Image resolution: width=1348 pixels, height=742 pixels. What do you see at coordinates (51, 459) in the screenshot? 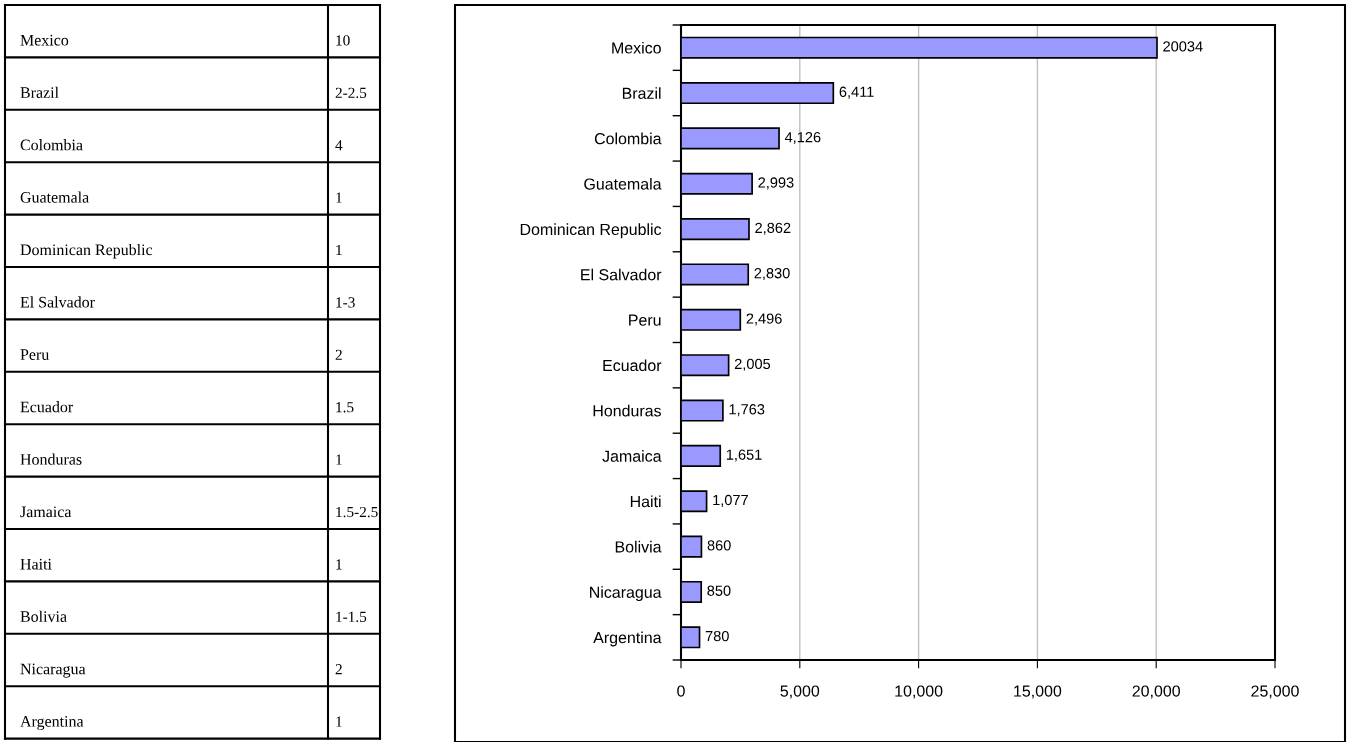
I see `category-label: Honduras` at bounding box center [51, 459].